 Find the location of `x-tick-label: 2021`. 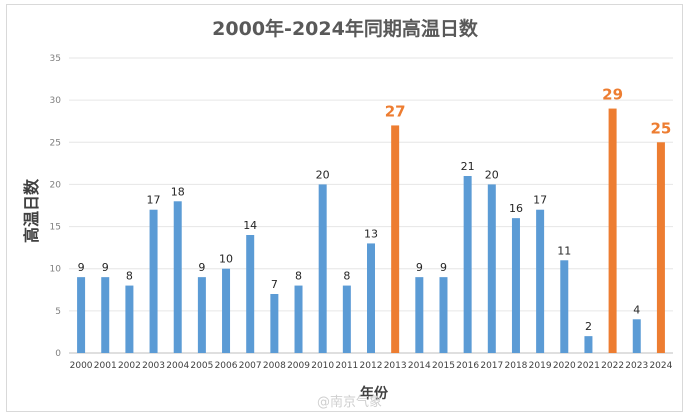

x-tick-label: 2021 is located at coordinates (588, 366).